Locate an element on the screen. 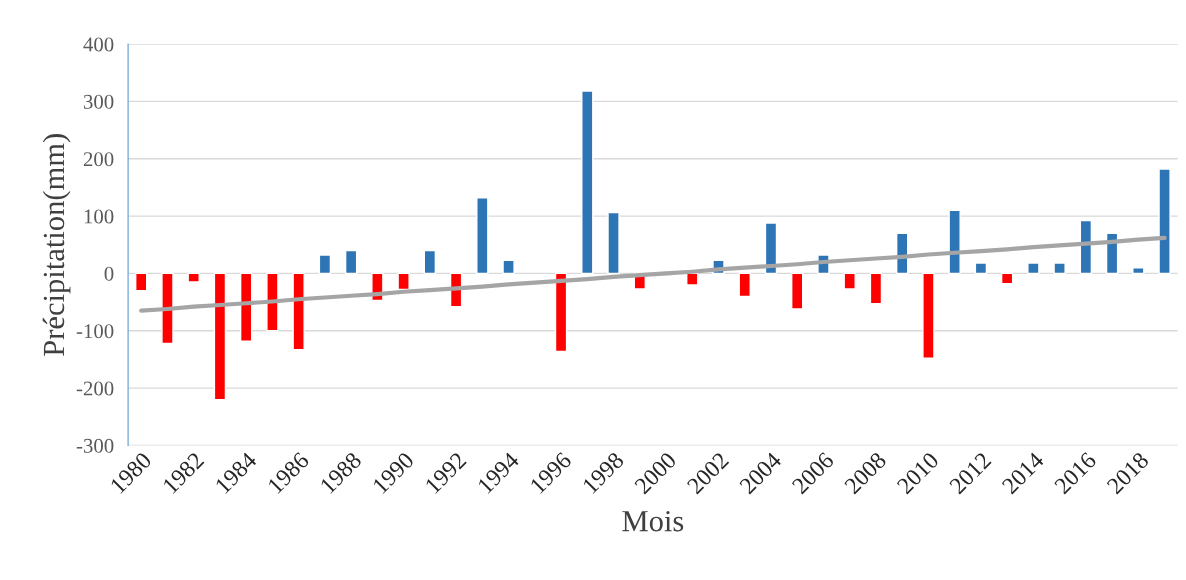  y-tick-label: 0 is located at coordinates (109, 273).